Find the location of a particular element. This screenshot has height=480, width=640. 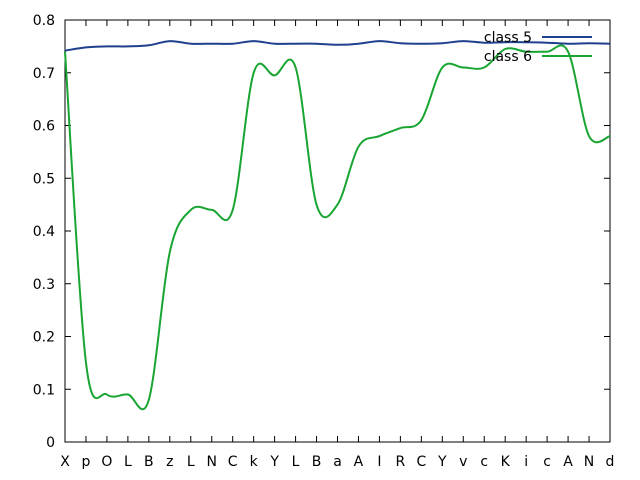

y-tick-label: 0.4 is located at coordinates (44, 232).